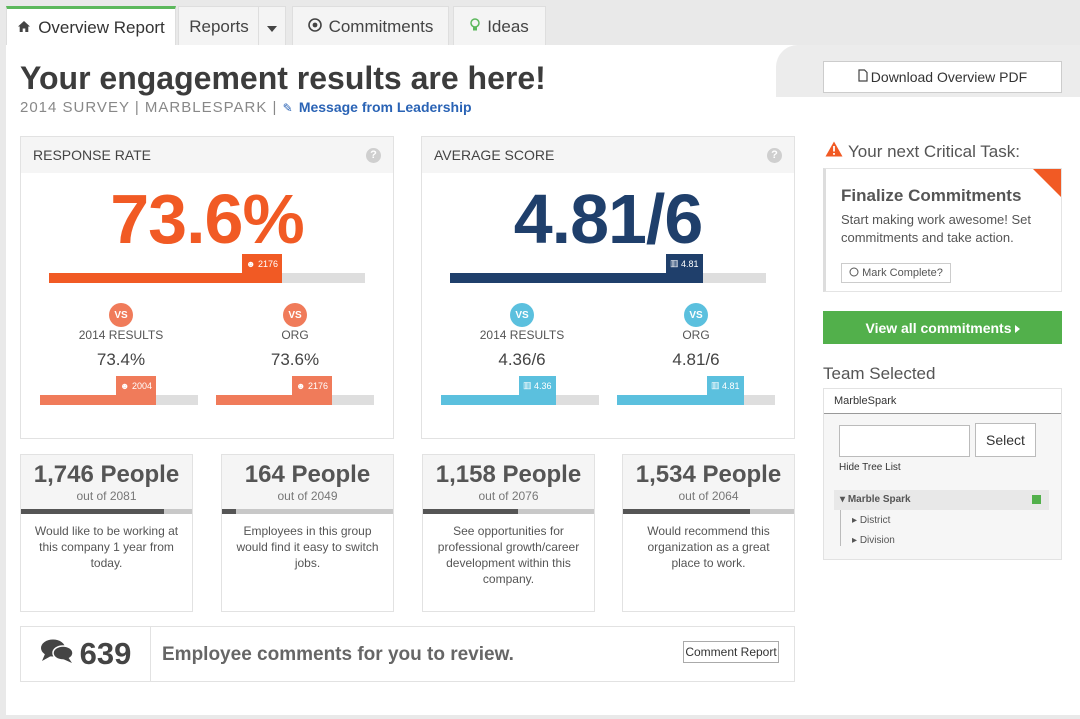  What do you see at coordinates (283, 78) in the screenshot?
I see `page-title: Your engagement results are here!` at bounding box center [283, 78].